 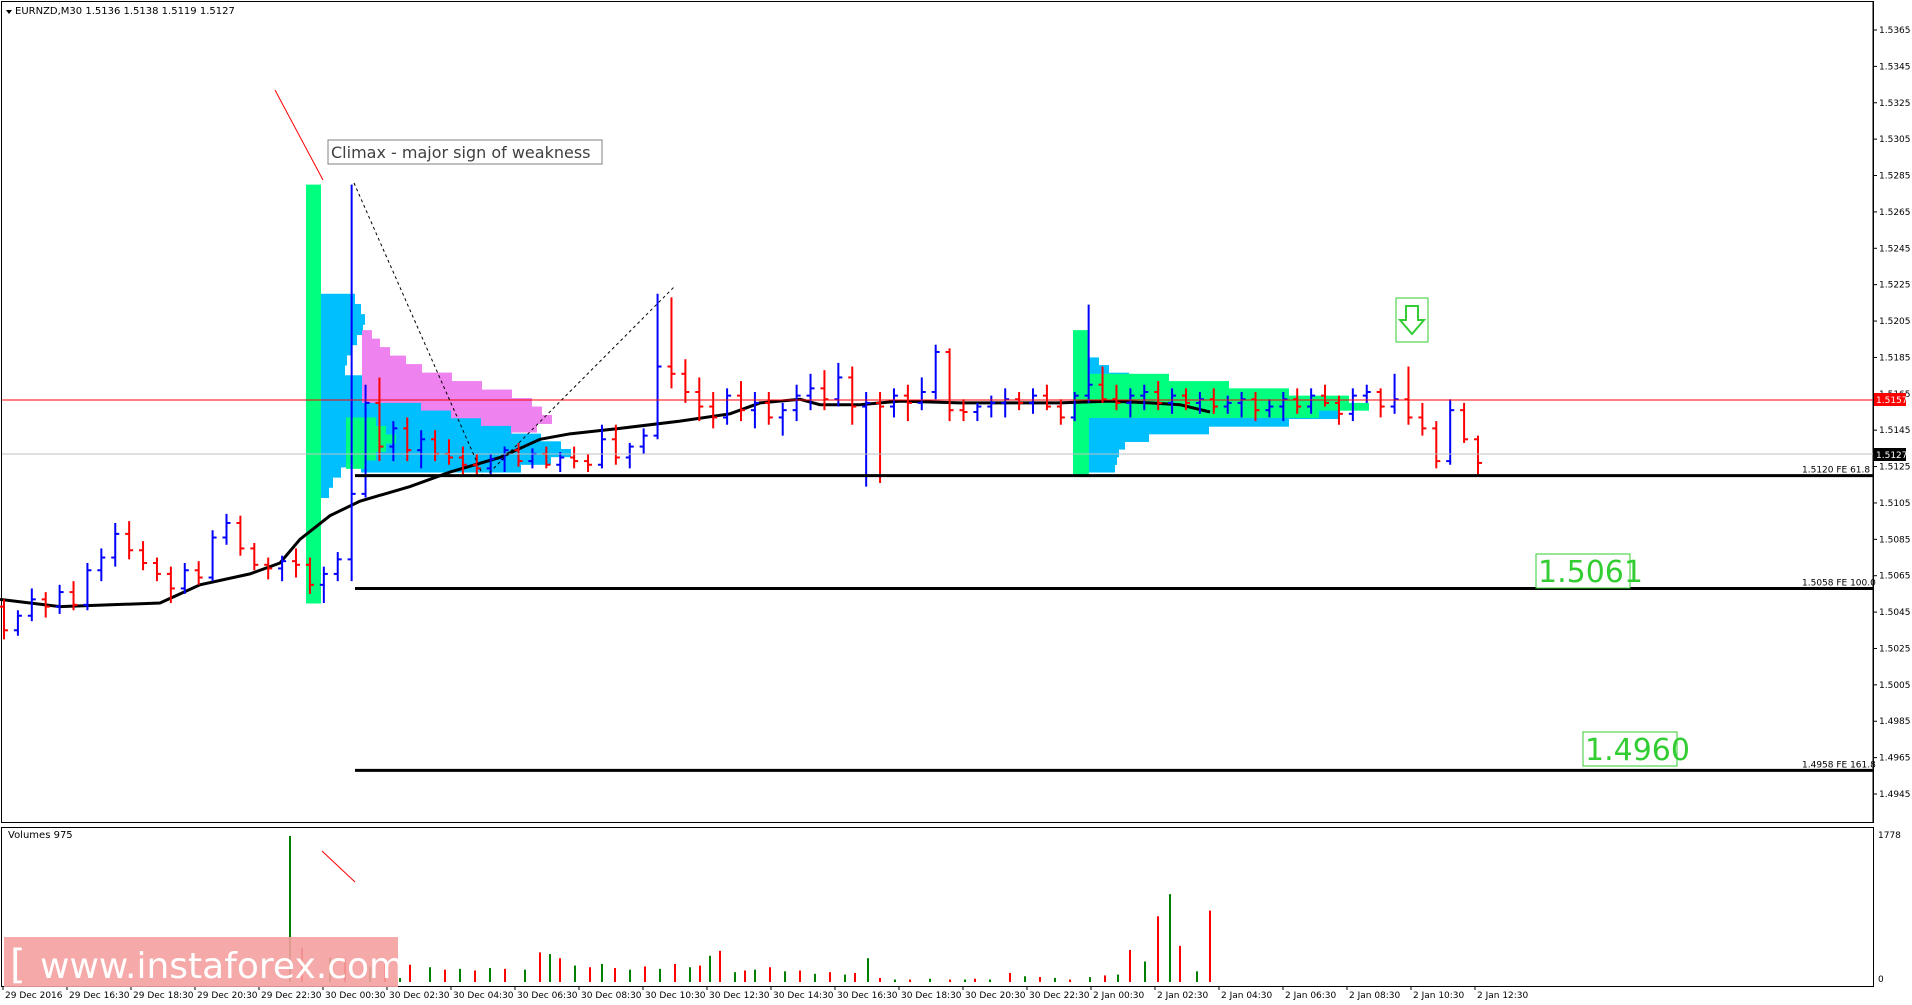 I want to click on target-2: 1.4960, so click(x=1636, y=749).